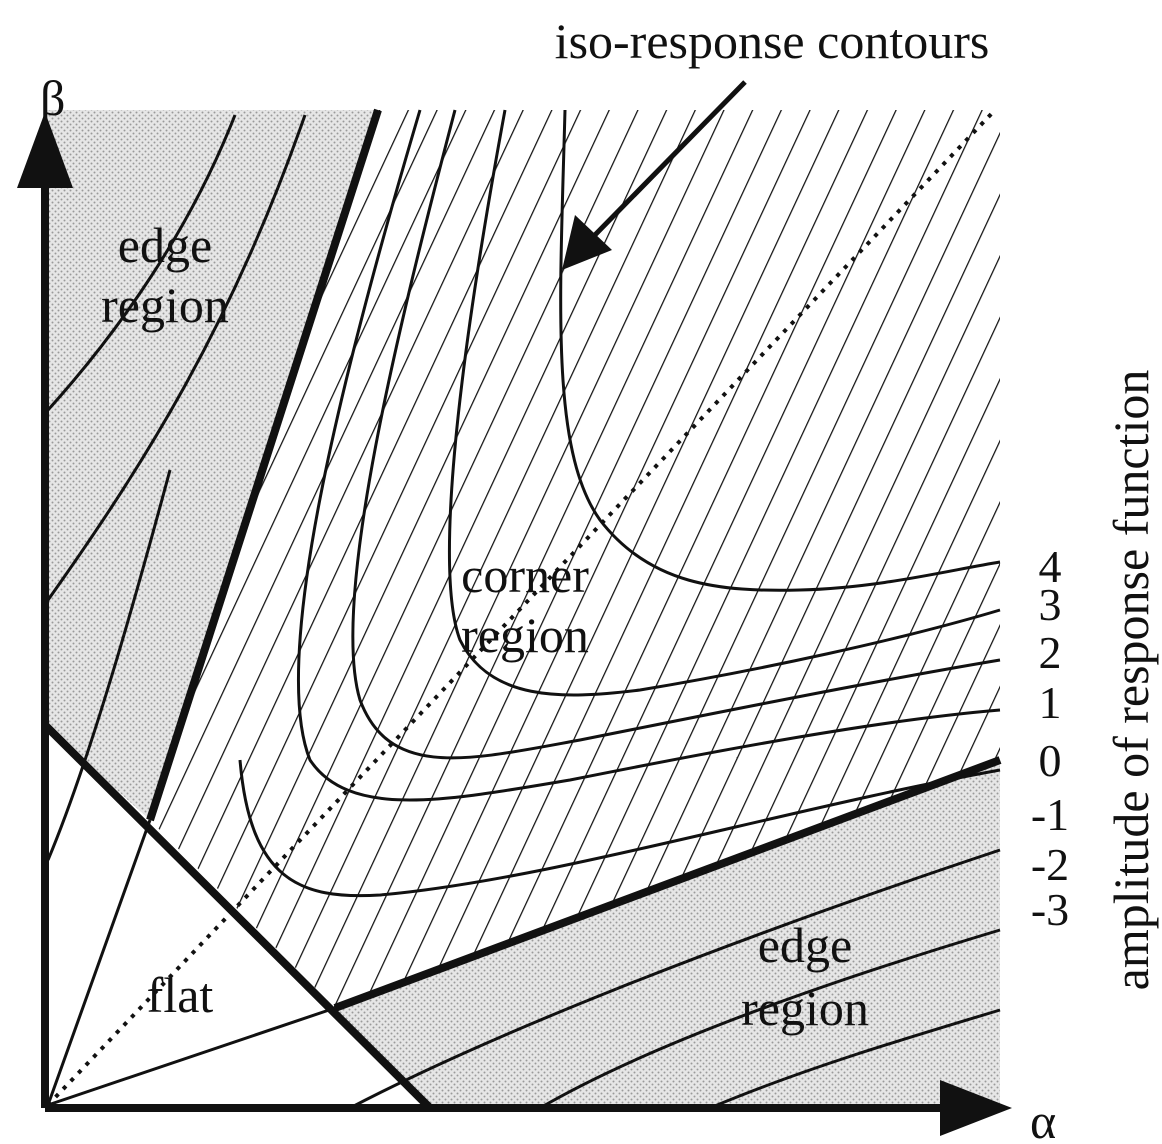 Image resolution: width=1162 pixels, height=1144 pixels. I want to click on flat-boundary, so click(237, 916).